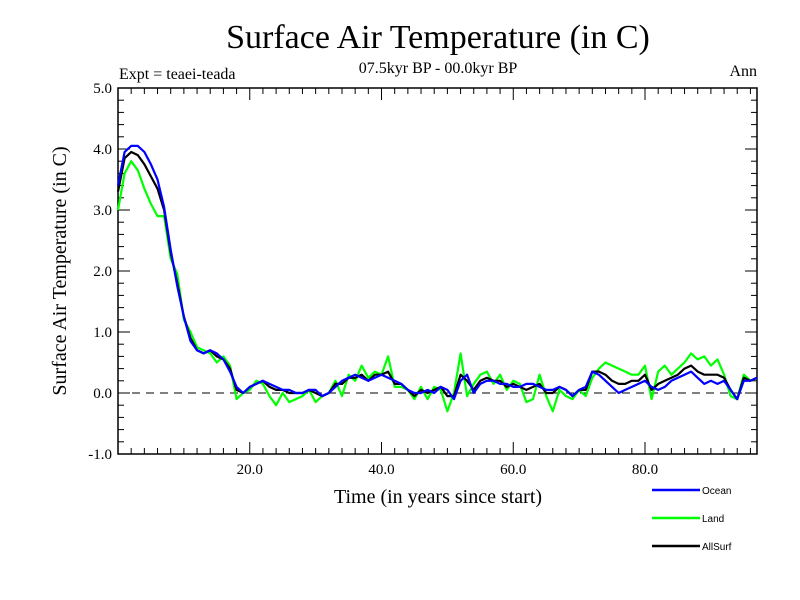 The width and height of the screenshot is (800, 600). I want to click on experiment-label: Expt = teaei-teada, so click(177, 74).